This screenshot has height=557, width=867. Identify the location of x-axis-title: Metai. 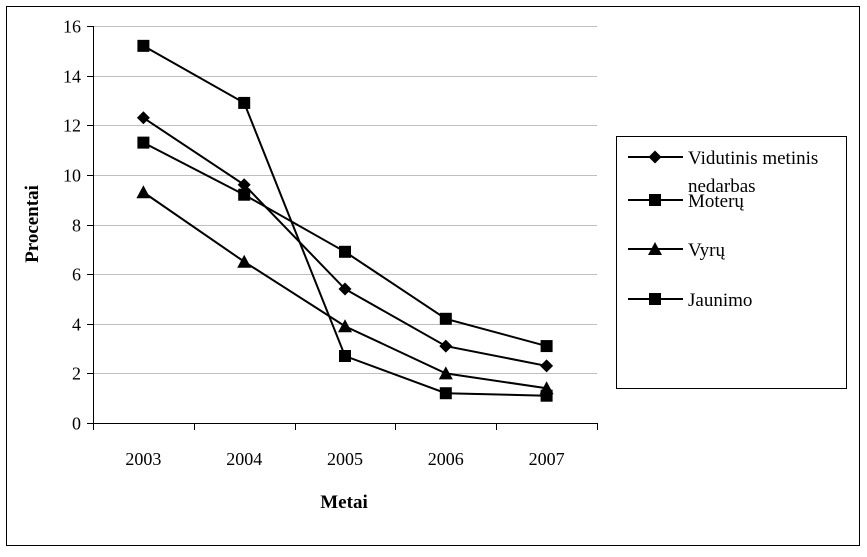
(343, 502).